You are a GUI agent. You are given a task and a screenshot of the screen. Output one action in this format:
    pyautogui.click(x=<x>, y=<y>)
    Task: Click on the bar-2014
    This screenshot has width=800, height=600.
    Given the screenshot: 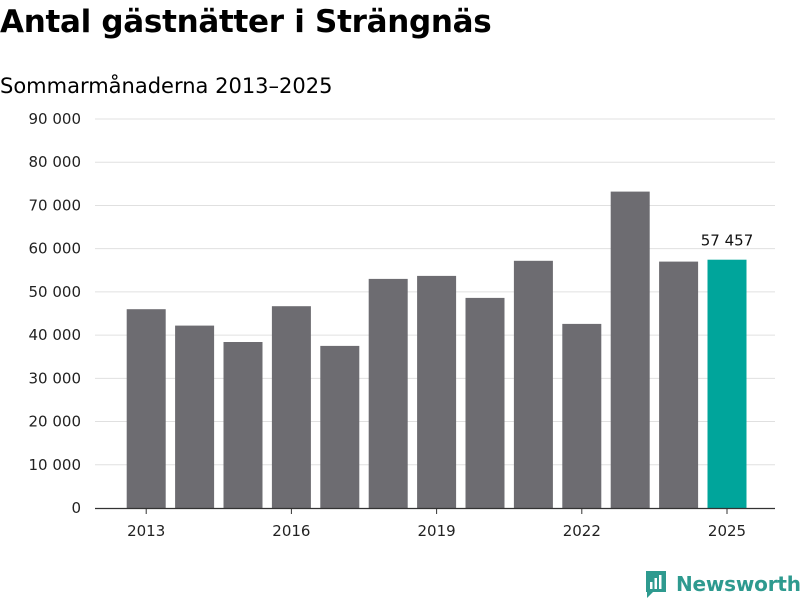 What is the action you would take?
    pyautogui.click(x=195, y=416)
    